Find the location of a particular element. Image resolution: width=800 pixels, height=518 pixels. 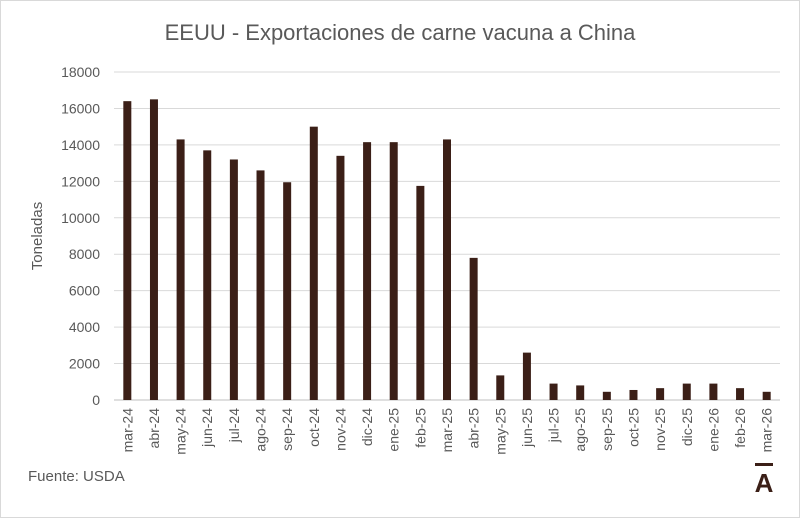

x-tick-label: jun-25 is located at coordinates (527, 428).